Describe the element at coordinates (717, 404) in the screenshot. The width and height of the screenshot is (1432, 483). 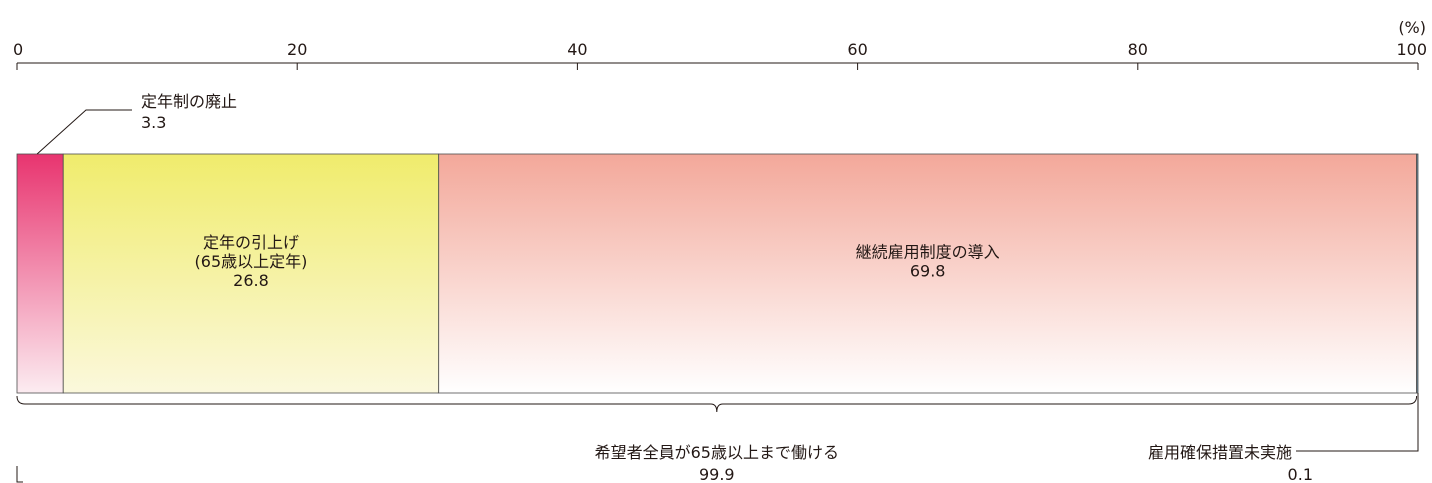
I see `bracket` at that location.